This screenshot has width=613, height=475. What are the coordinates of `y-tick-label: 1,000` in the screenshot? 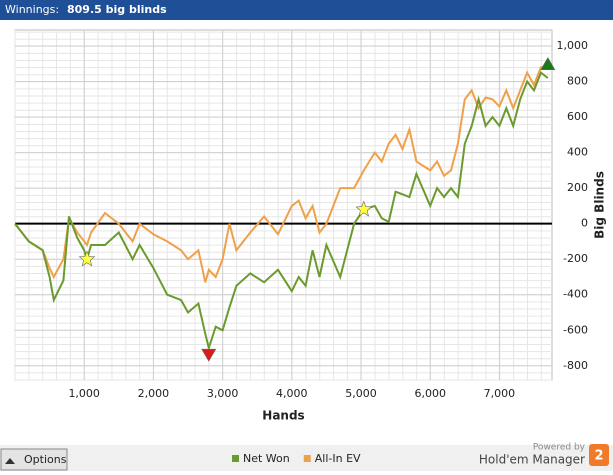 It's located at (573, 45).